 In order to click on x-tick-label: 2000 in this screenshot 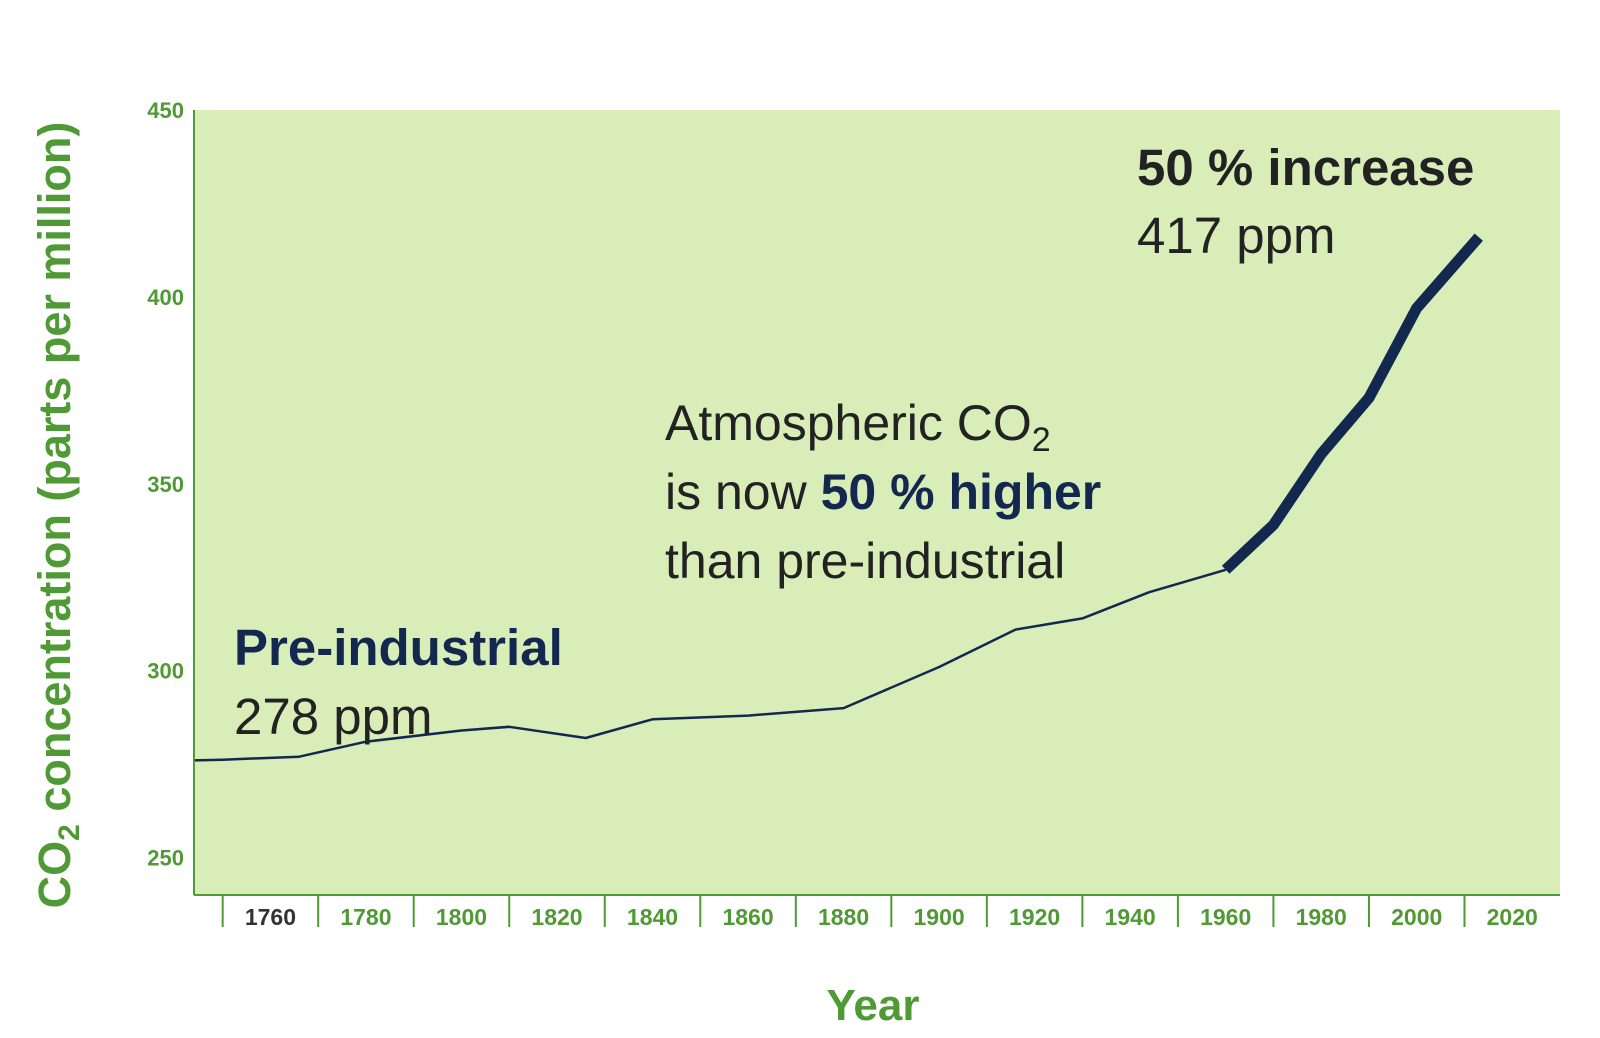, I will do `click(1416, 917)`.